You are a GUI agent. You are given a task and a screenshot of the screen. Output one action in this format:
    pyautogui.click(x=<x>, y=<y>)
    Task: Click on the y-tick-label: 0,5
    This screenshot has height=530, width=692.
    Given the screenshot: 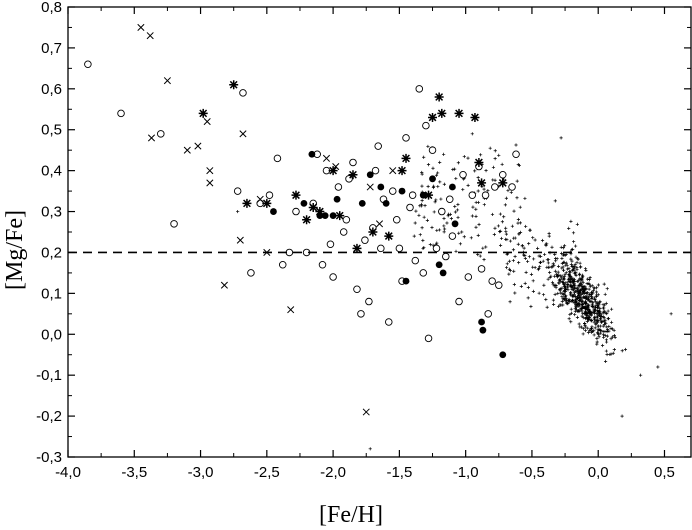 What is the action you would take?
    pyautogui.click(x=51, y=130)
    